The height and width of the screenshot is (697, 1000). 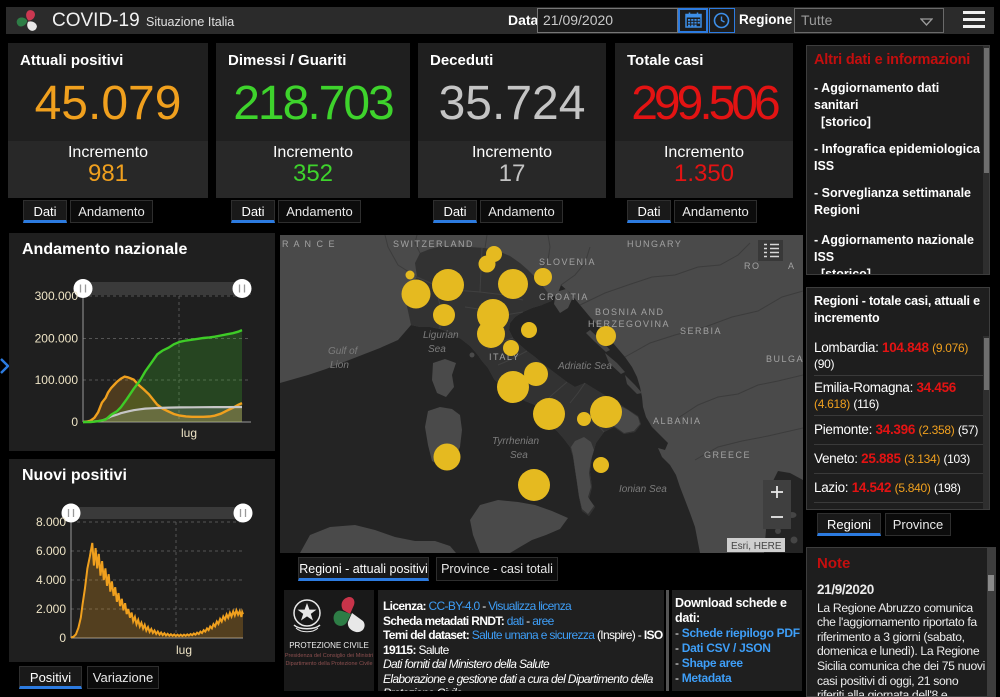 I want to click on svg-text: 2.000, so click(x=51, y=609).